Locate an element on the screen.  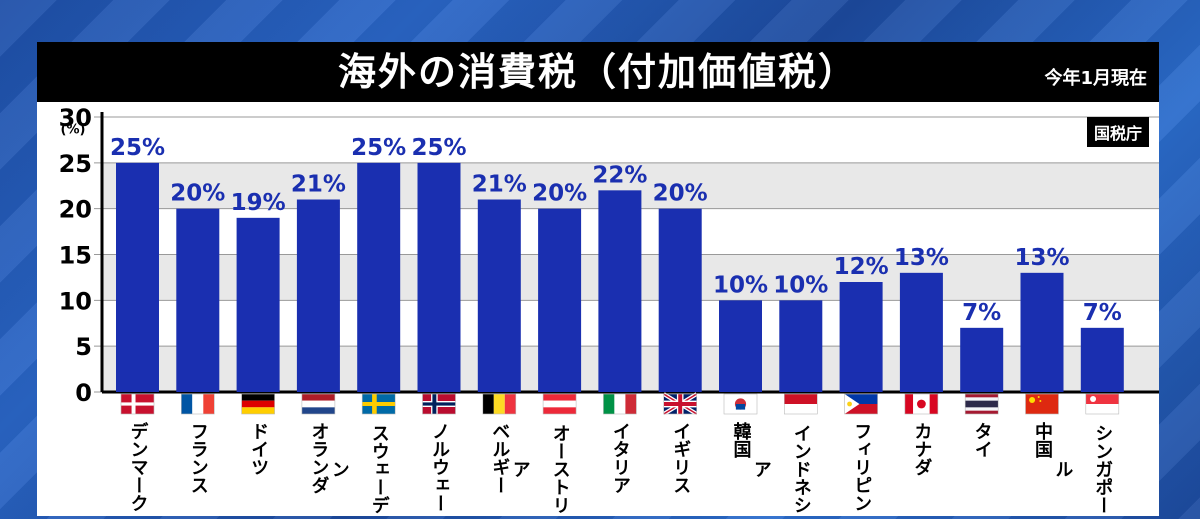
china-flag is located at coordinates (1042, 404).